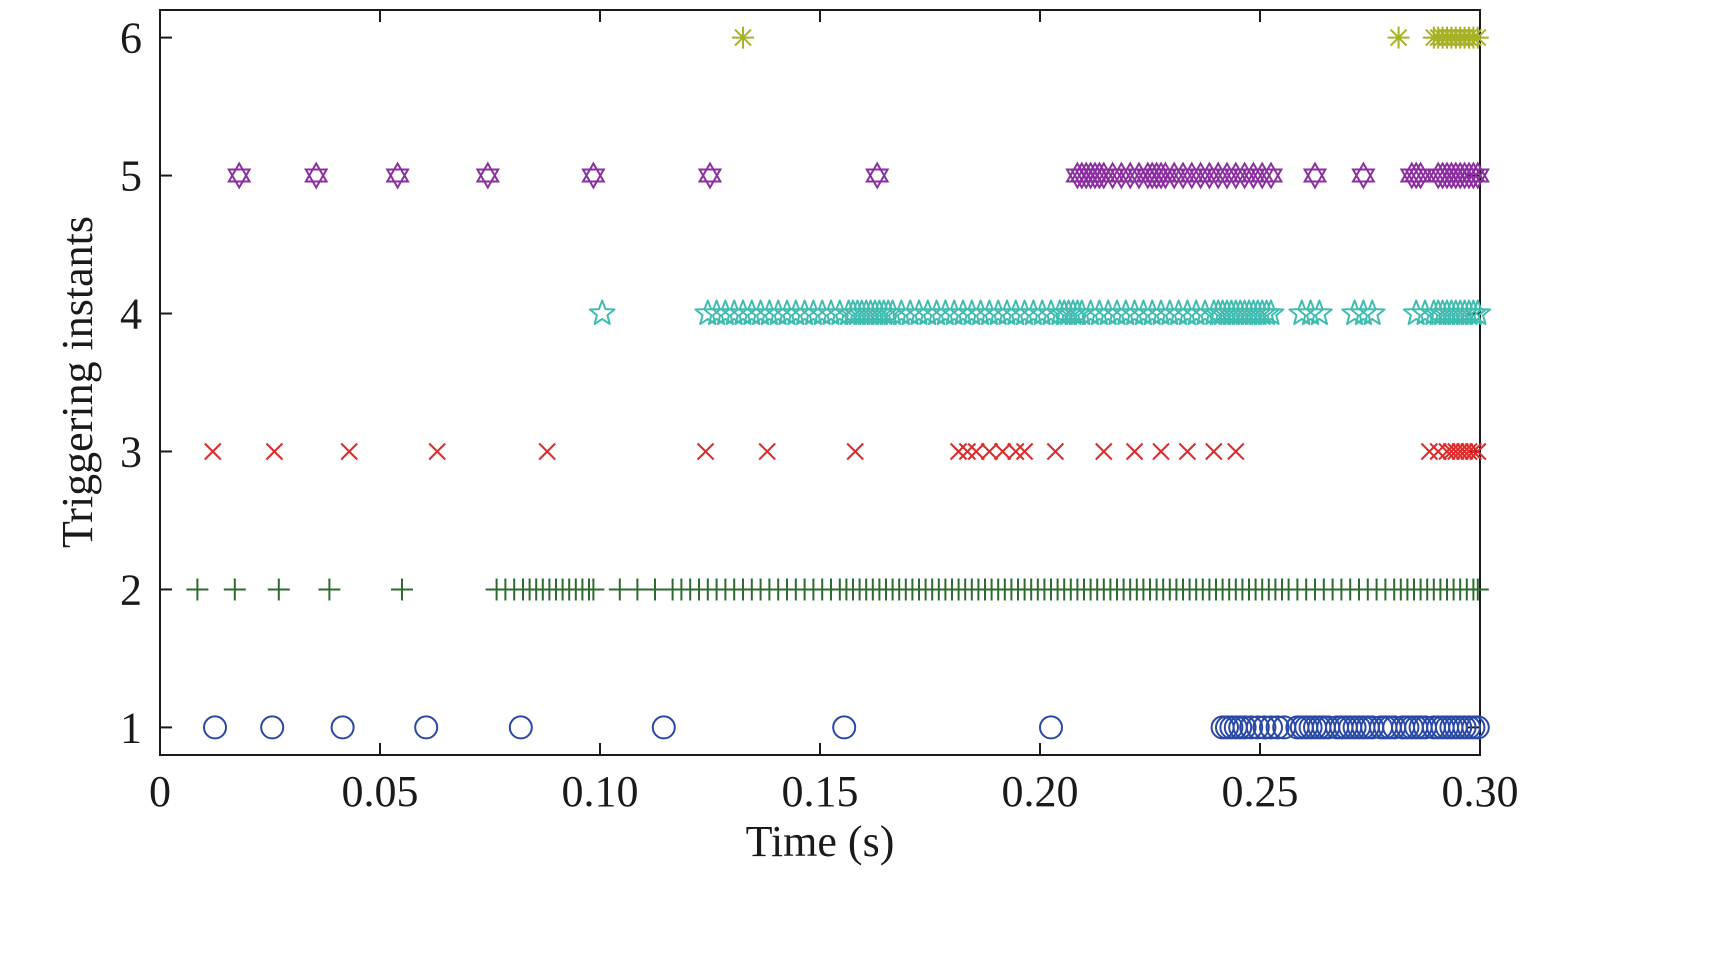 The width and height of the screenshot is (1732, 970). I want to click on series-cross, so click(845, 451).